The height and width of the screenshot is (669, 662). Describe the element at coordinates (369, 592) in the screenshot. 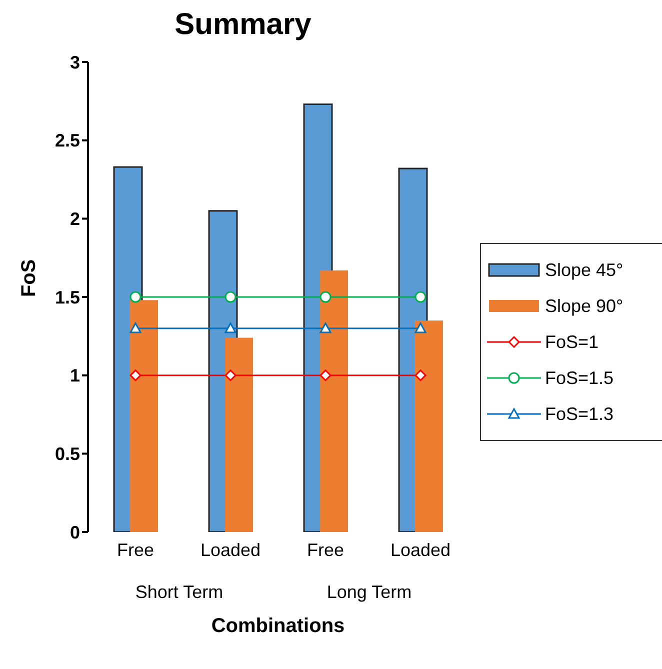

I see `text: Long Term` at that location.